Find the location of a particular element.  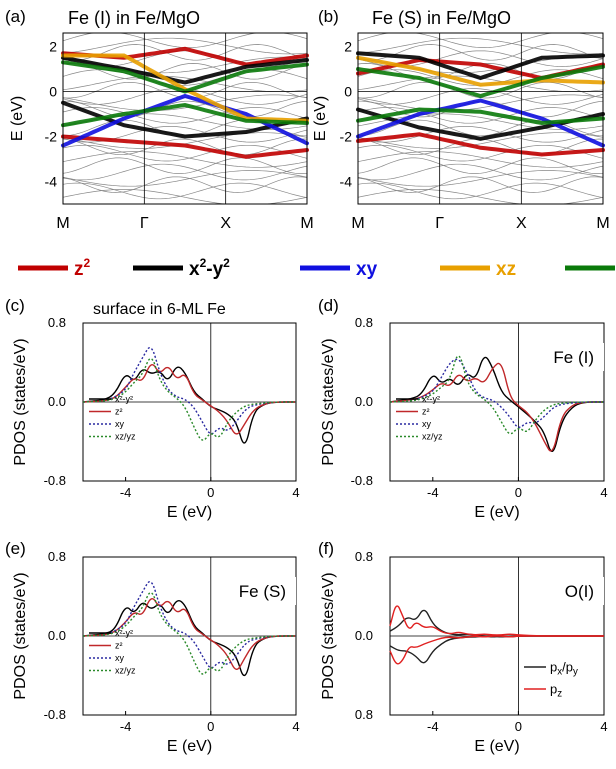

orbital-label-part: xz is located at coordinates (506, 269).